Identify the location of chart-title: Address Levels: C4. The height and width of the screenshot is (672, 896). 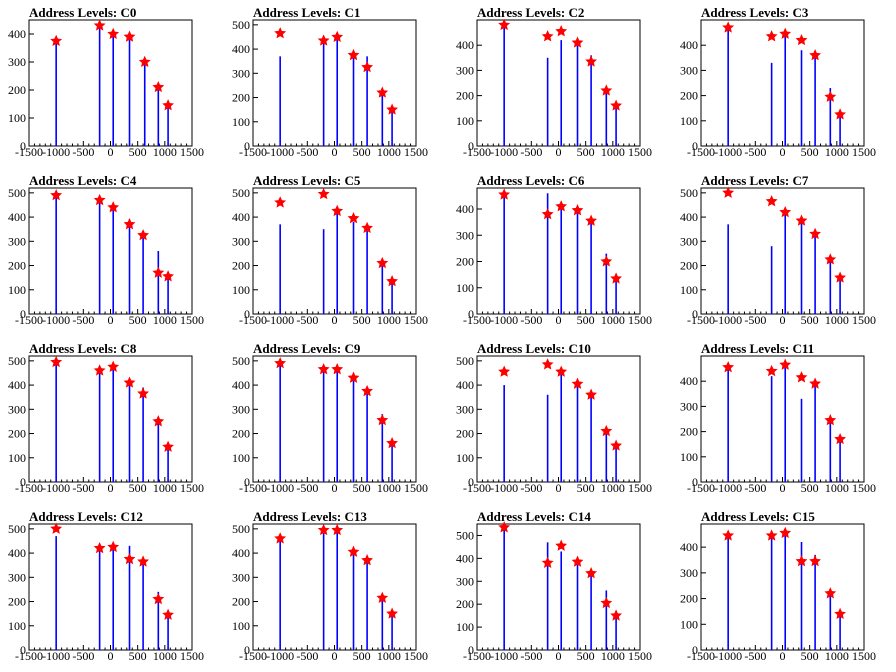
(83, 180).